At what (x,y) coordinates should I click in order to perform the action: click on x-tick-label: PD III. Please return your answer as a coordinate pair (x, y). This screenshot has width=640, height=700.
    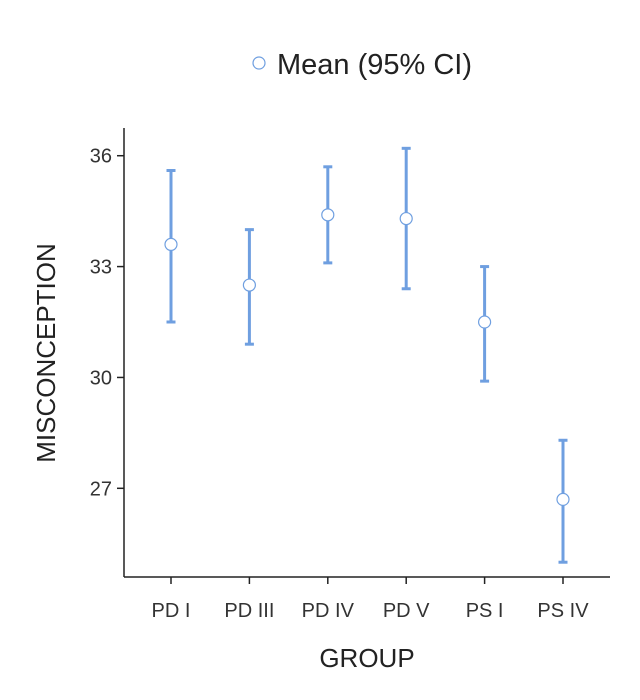
    Looking at the image, I should click on (249, 611).